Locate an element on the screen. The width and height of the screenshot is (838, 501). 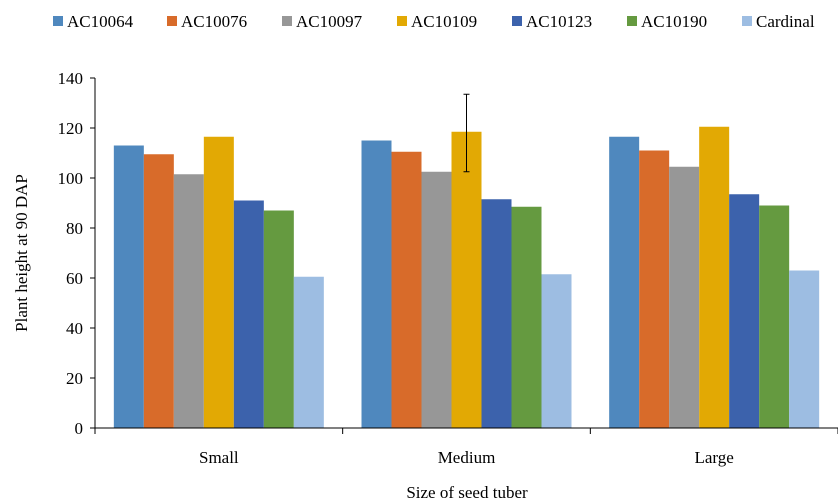
bar-ac10109-medium is located at coordinates (466, 279).